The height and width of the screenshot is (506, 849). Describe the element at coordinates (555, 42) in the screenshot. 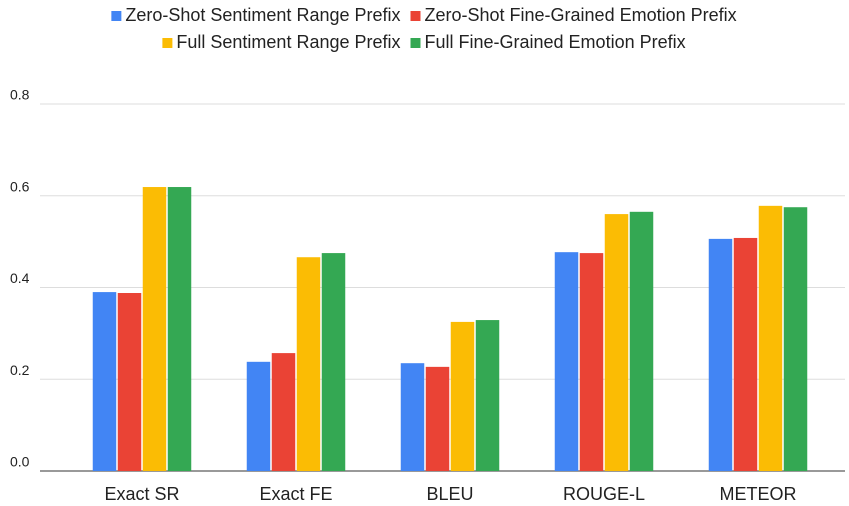

I see `legend-label: Full Fine-Grained Emotion Prefix` at that location.